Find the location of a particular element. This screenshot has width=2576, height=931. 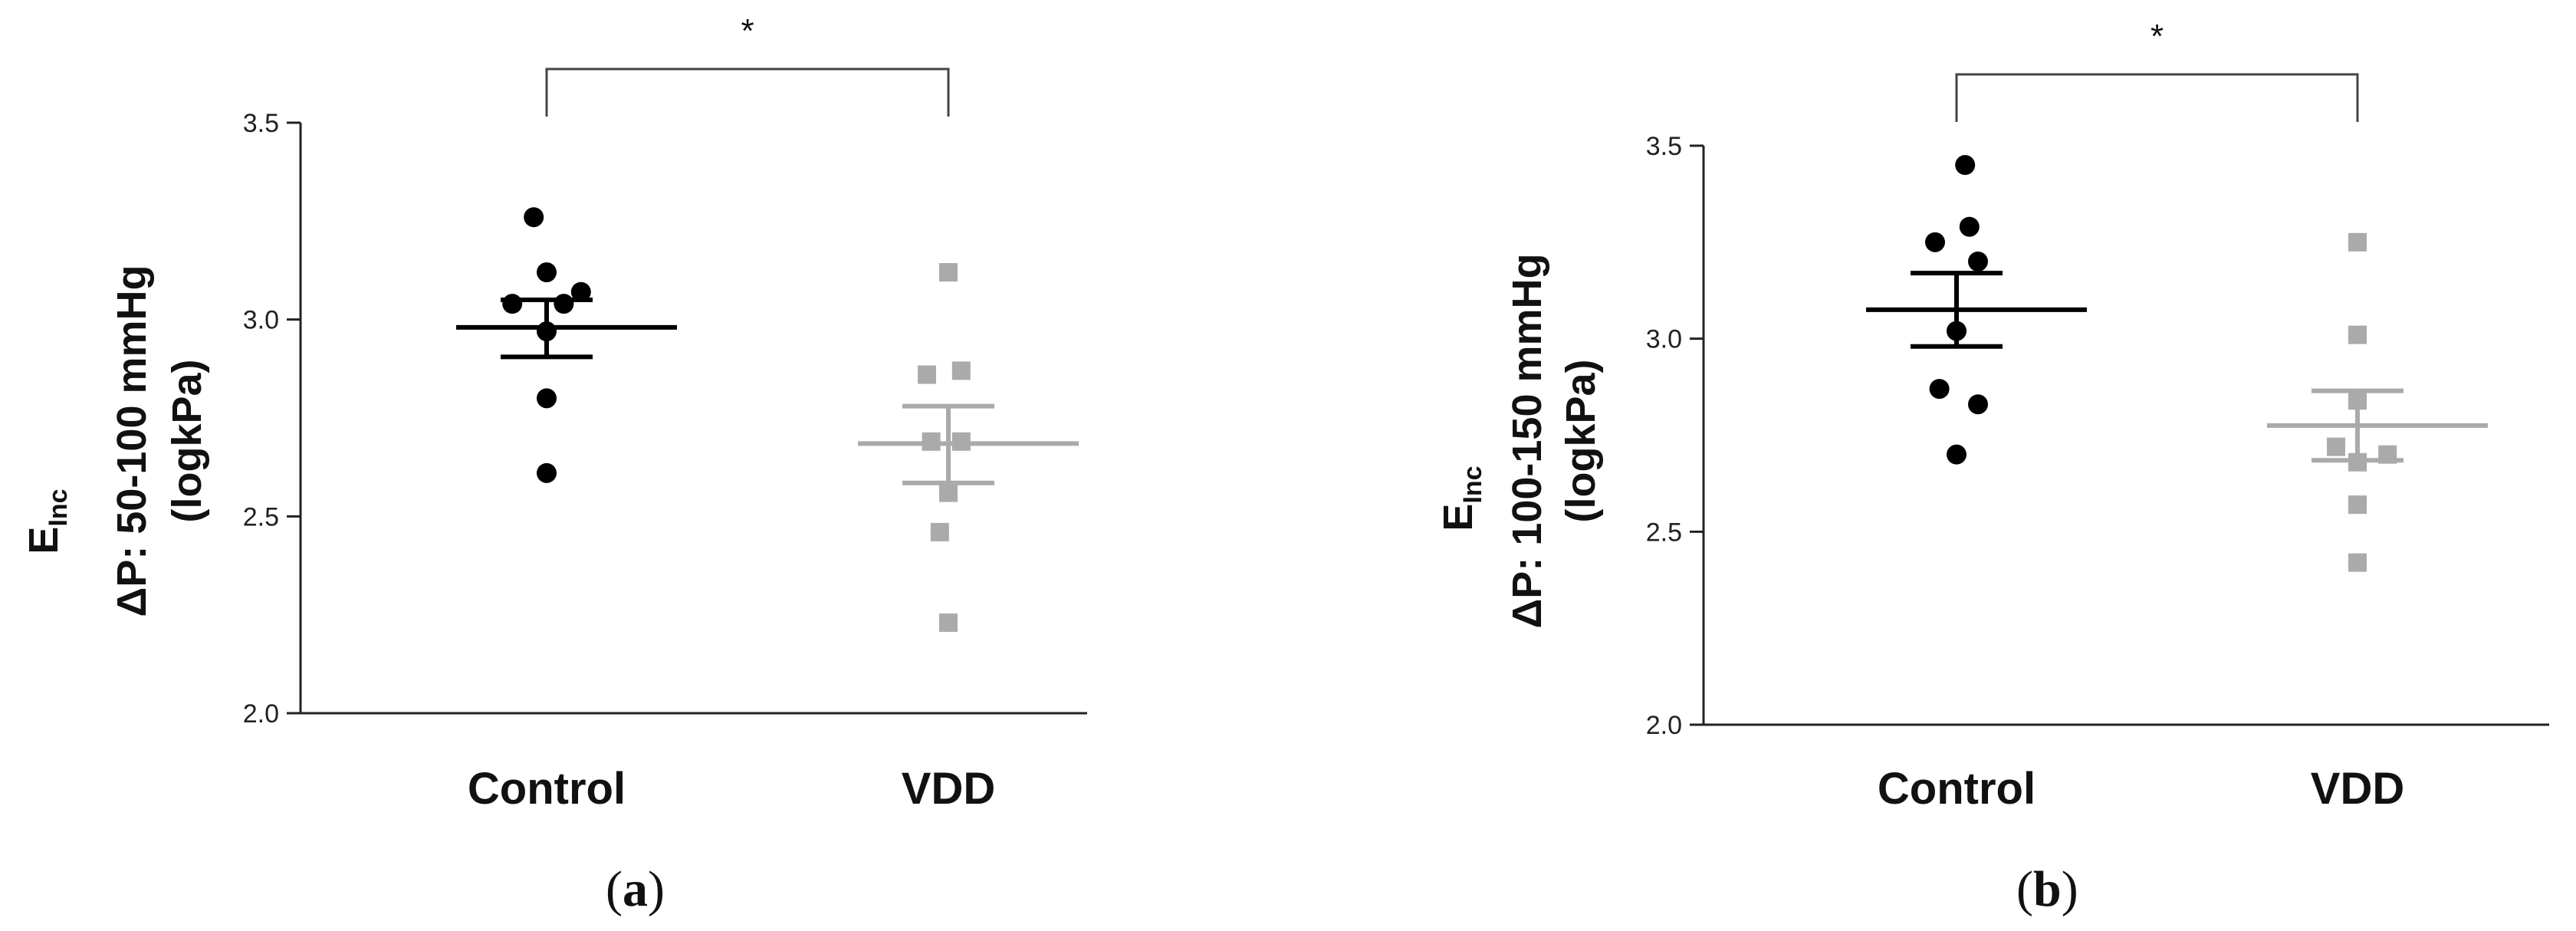

panel-label: (b) is located at coordinates (2047, 889).